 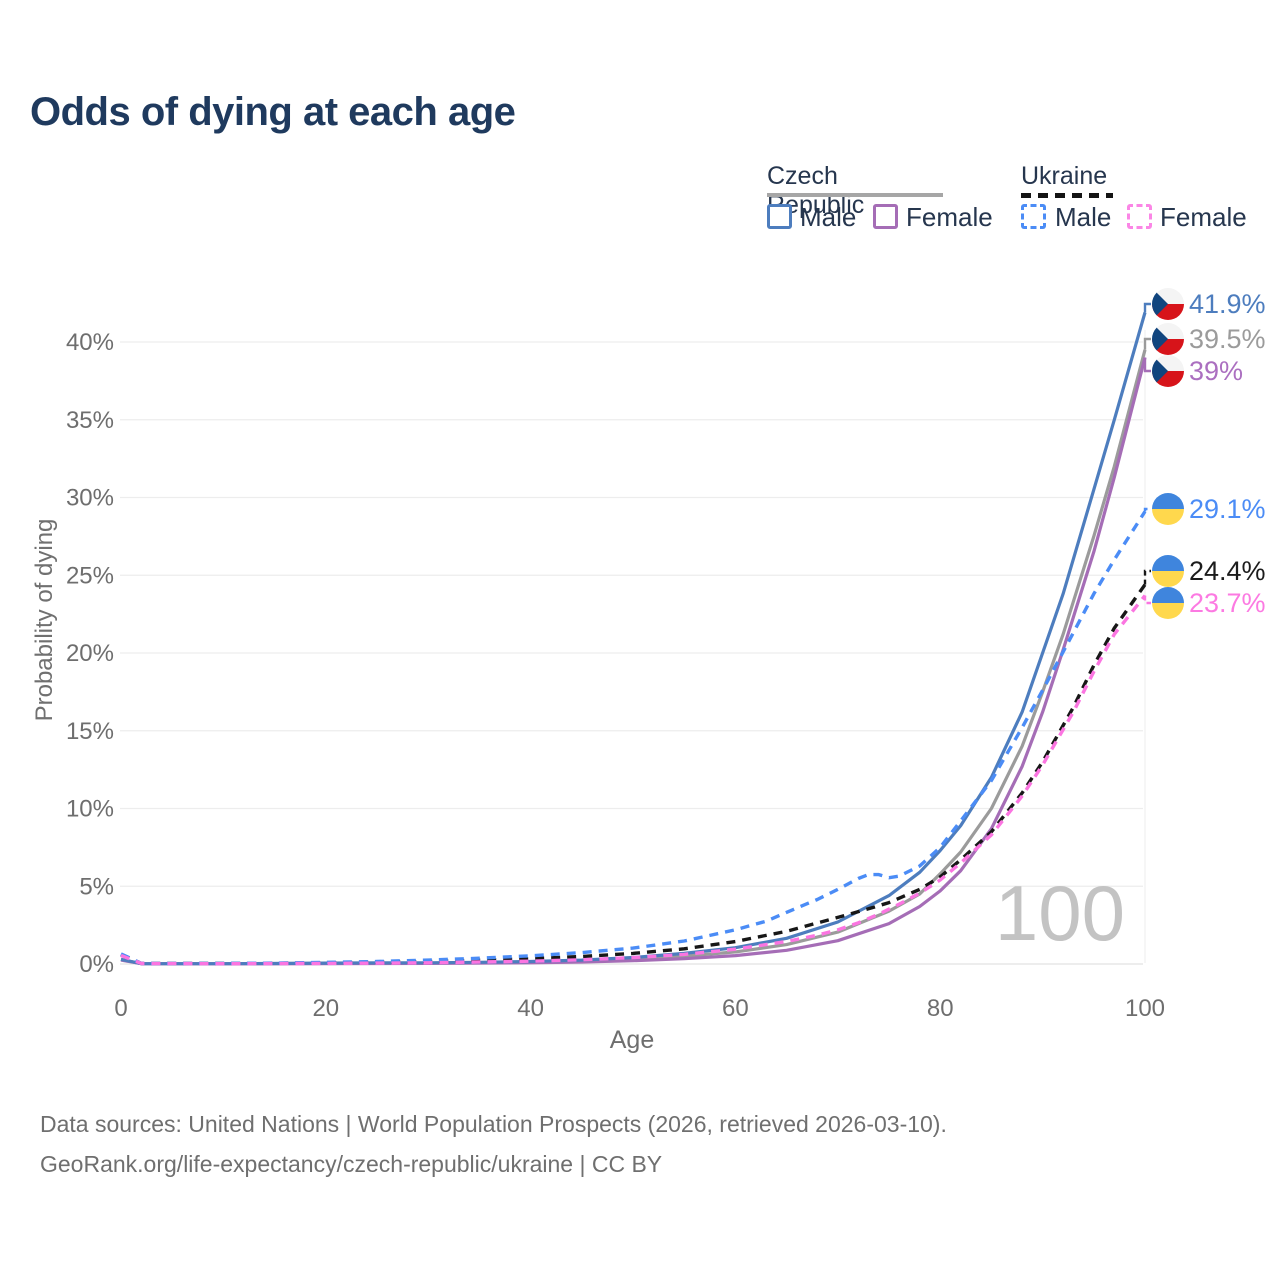 I want to click on legend-underline-ukraine-dashed, so click(x=1067, y=195).